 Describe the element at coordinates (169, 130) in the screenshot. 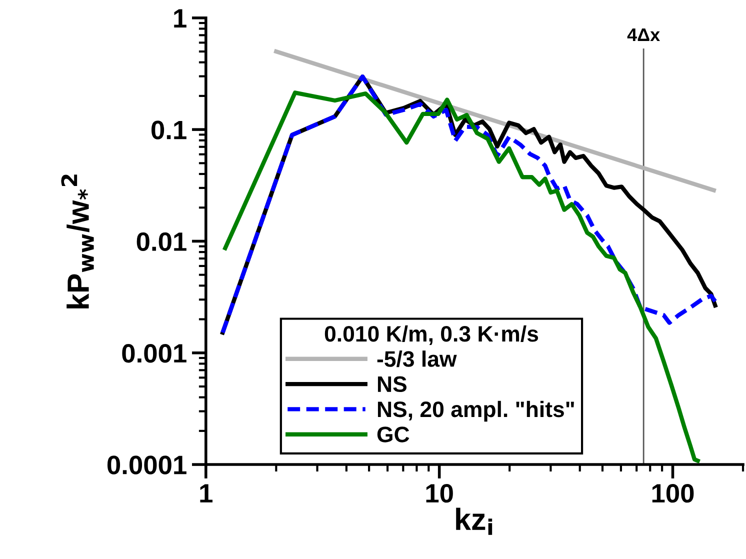

I see `y-tick-label: 0.1` at that location.